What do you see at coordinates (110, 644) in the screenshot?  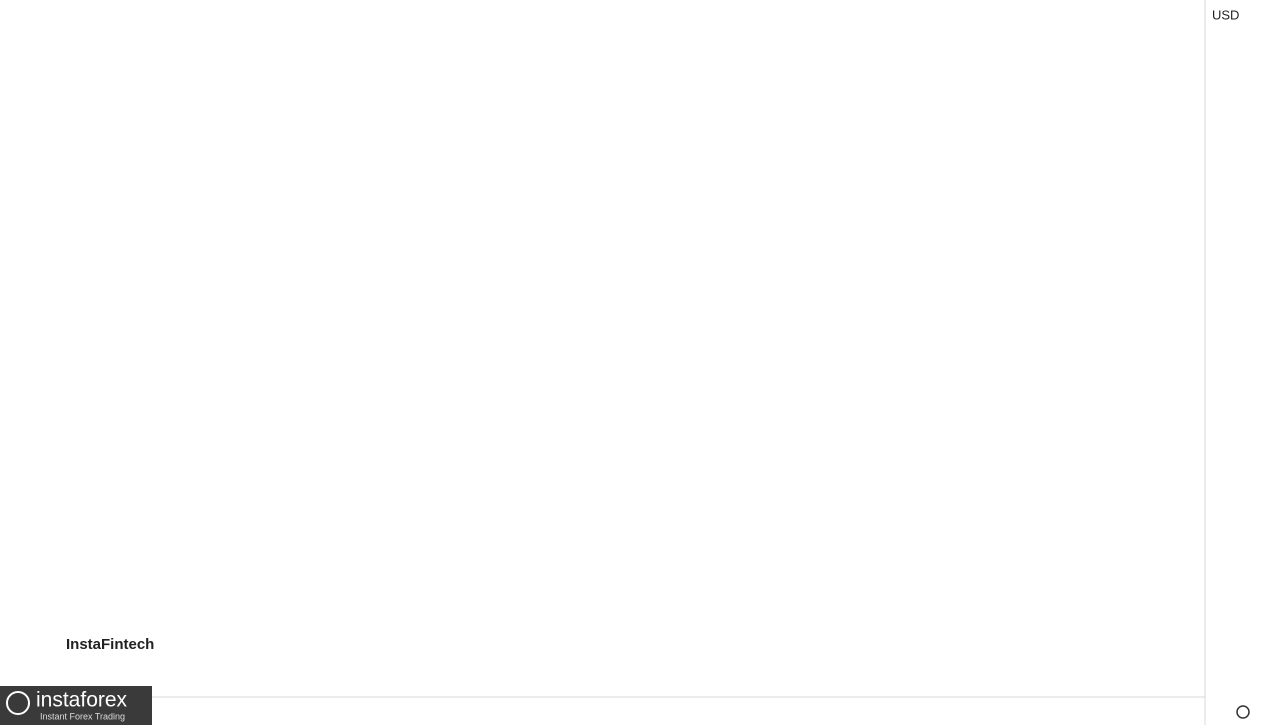 I see `watermark: InstaFintech` at bounding box center [110, 644].